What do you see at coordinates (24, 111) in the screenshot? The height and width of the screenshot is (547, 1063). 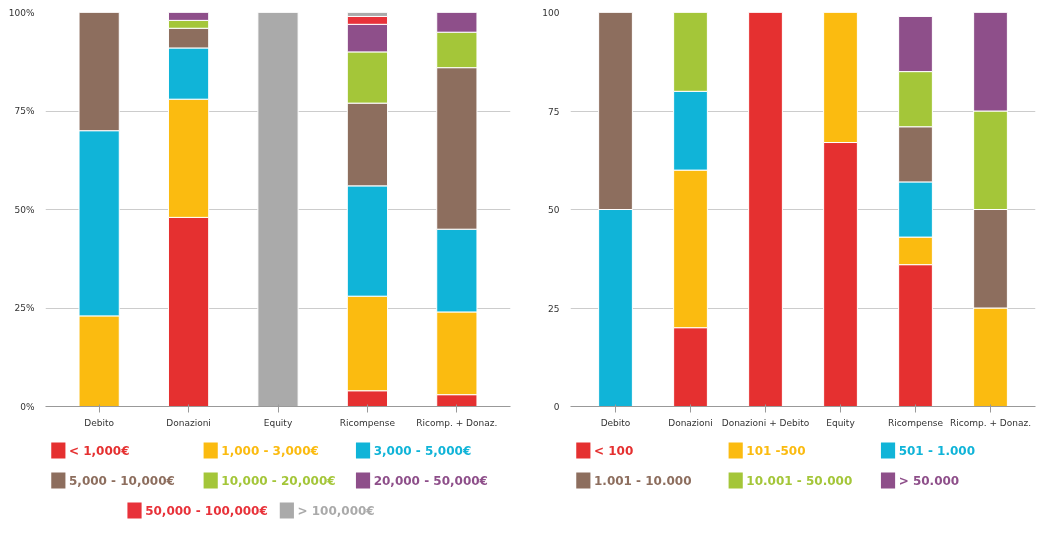 I see `y-tick-label: 75%` at bounding box center [24, 111].